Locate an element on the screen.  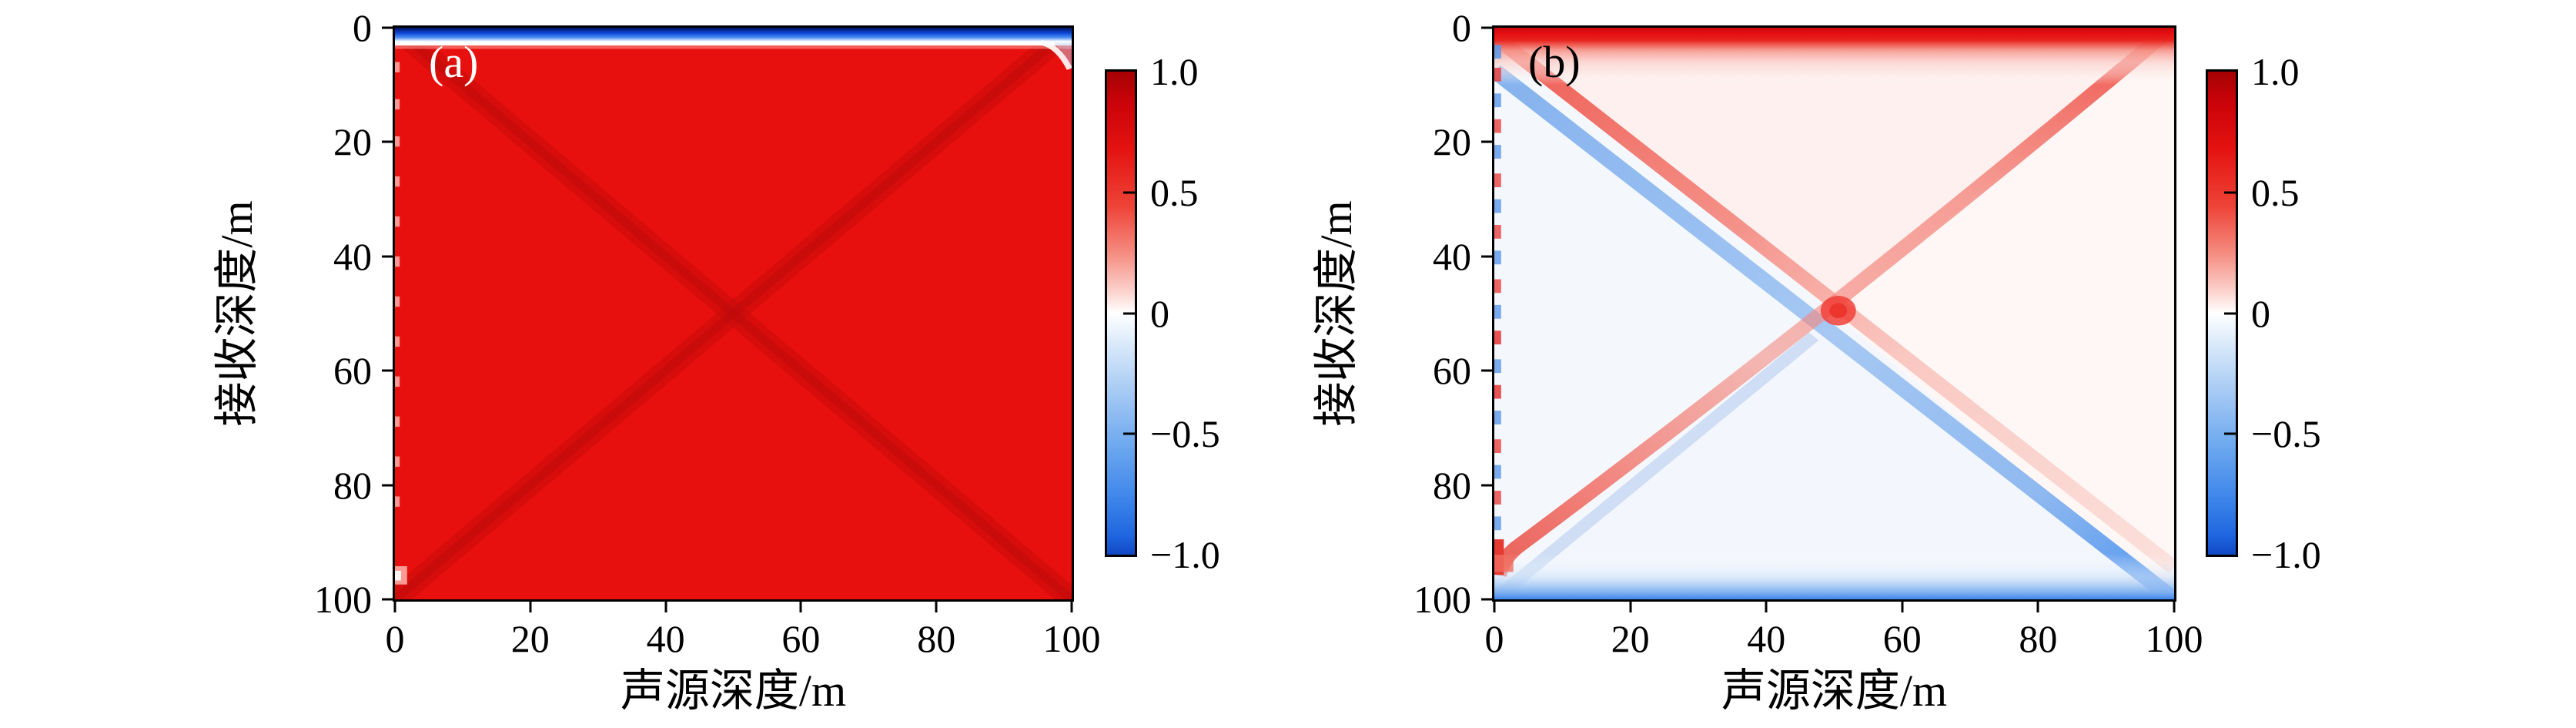
panel-b-left-speckle-column is located at coordinates (1497, 288).